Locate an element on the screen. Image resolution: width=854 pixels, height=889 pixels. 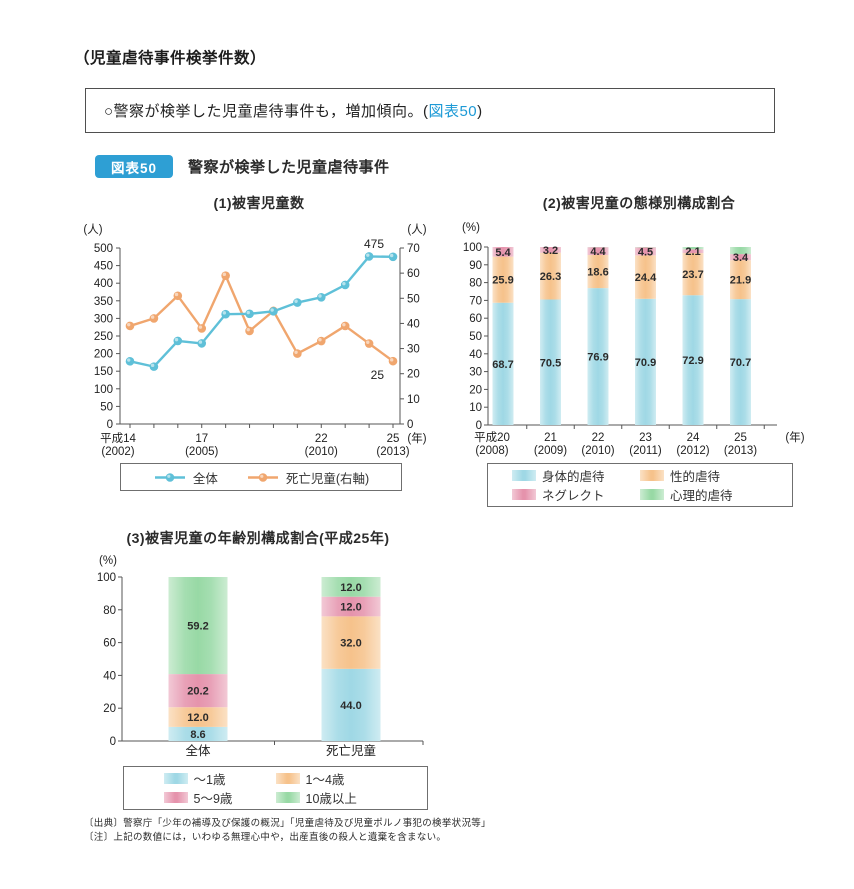
summary-box: ○警察が検挙した児童虐待事件も，増加傾向。(図表50) is located at coordinates (430, 110).